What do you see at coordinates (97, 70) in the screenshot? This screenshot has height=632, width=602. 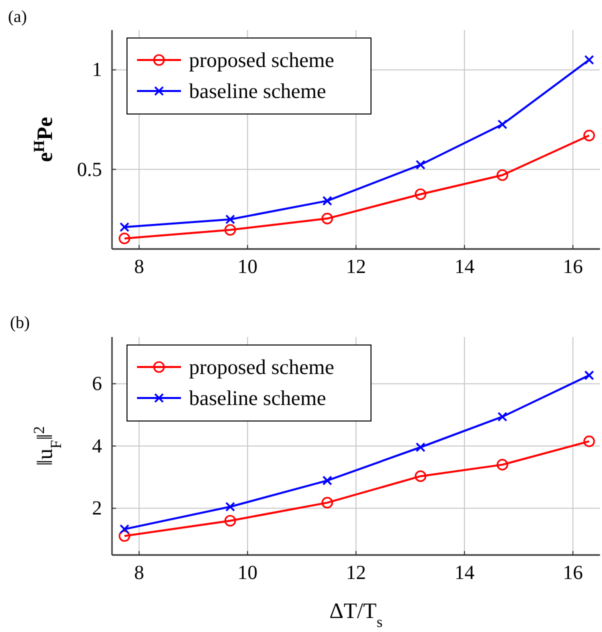 I see `y-tick-label: 1` at bounding box center [97, 70].